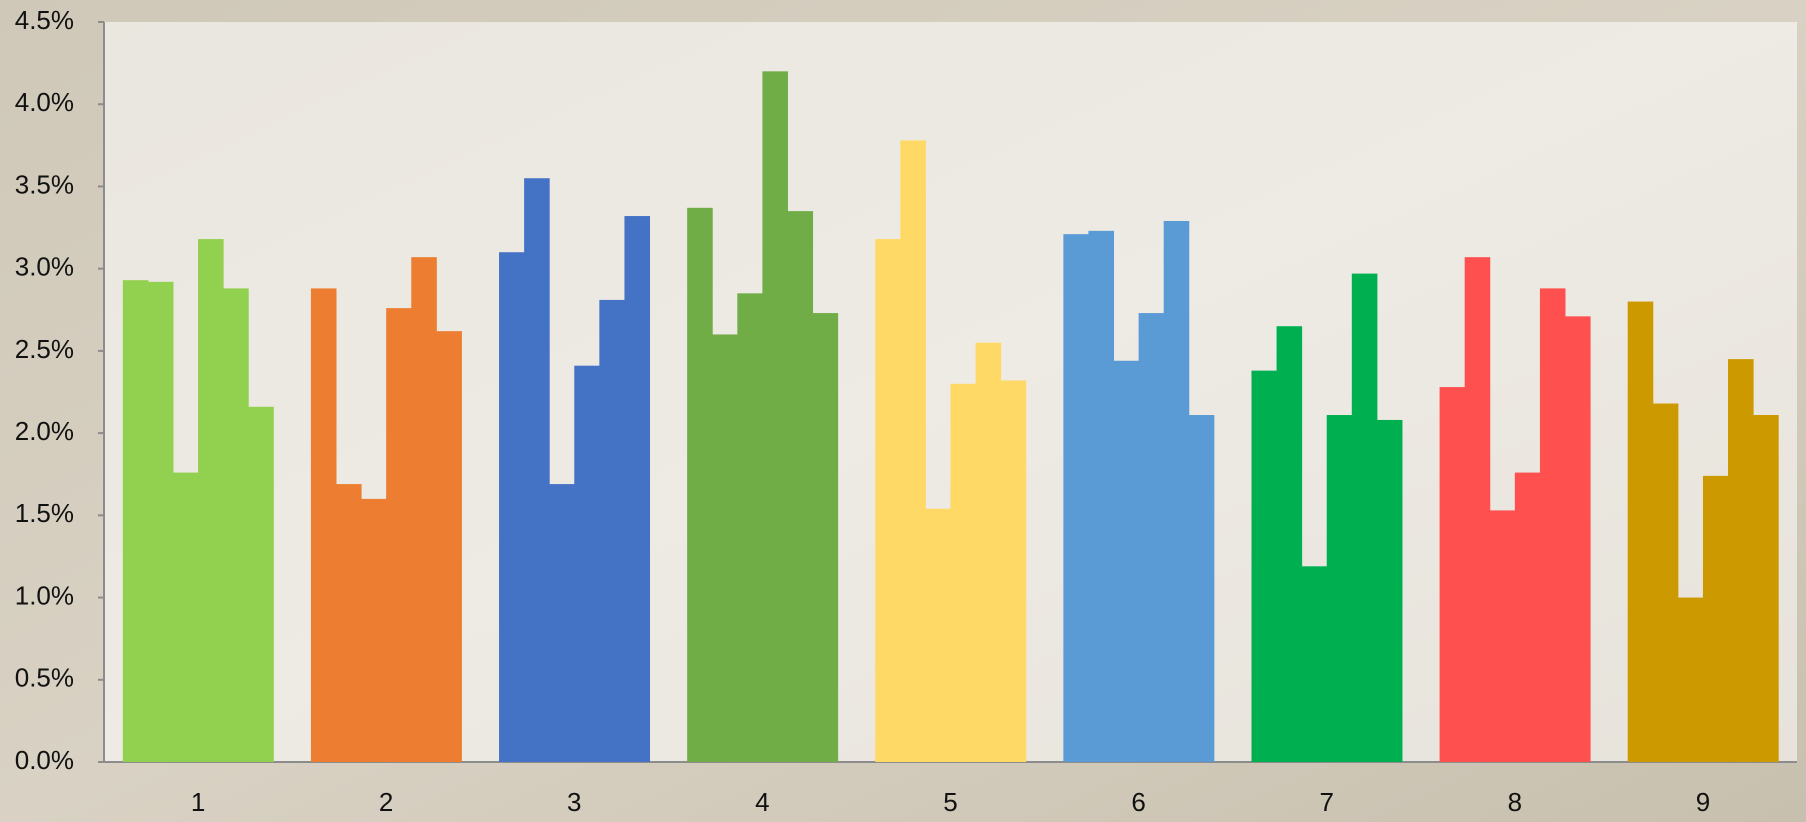 This screenshot has width=1806, height=822. What do you see at coordinates (1703, 802) in the screenshot?
I see `x-tick-label: 9` at bounding box center [1703, 802].